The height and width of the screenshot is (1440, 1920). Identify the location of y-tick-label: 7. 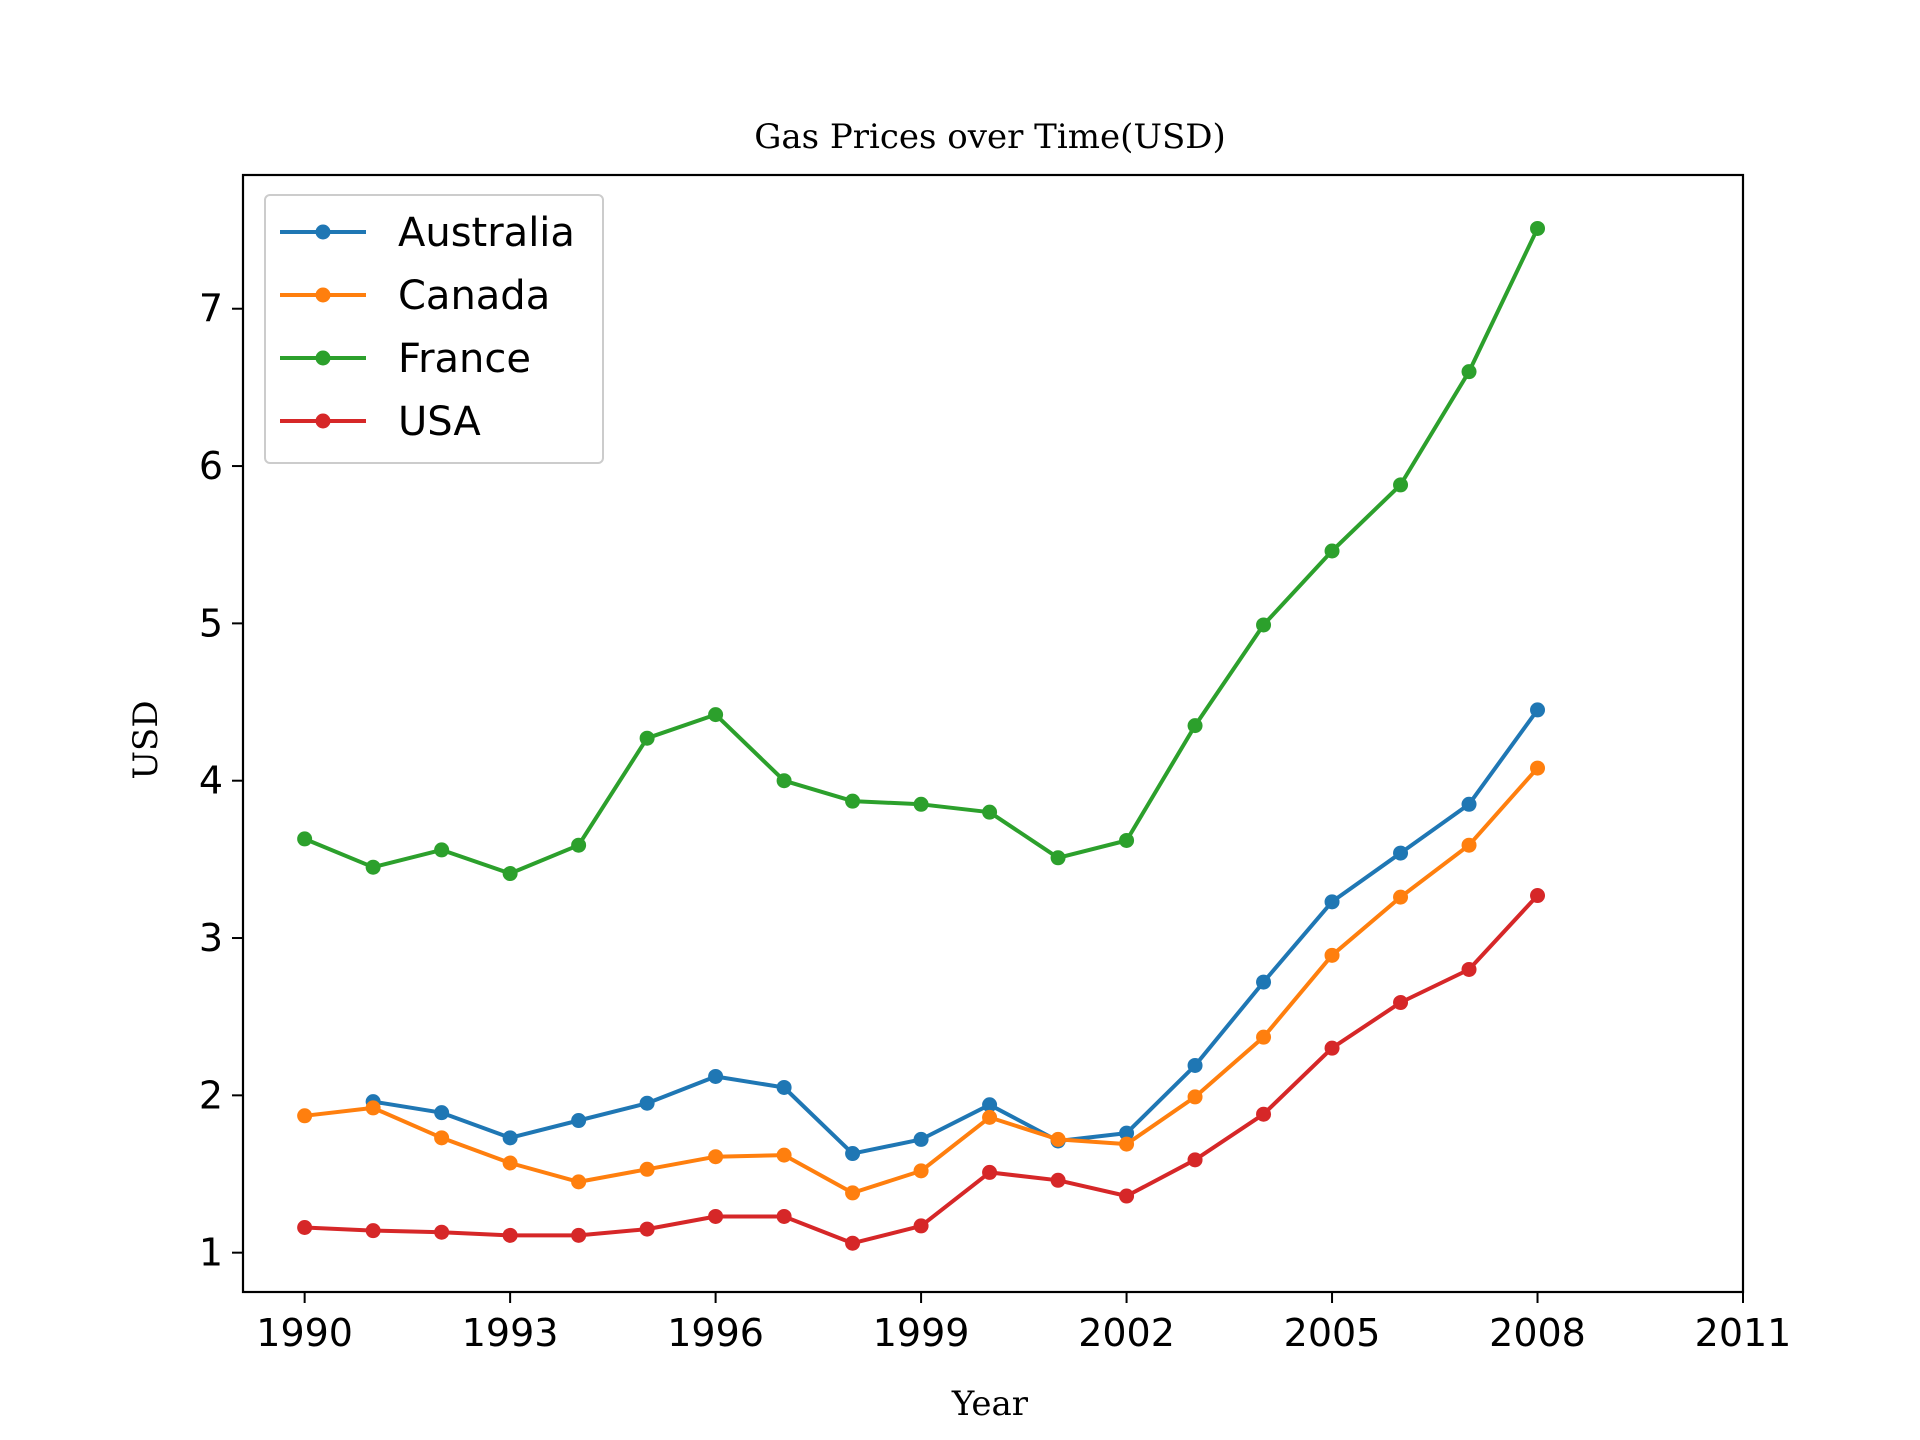
(211, 309).